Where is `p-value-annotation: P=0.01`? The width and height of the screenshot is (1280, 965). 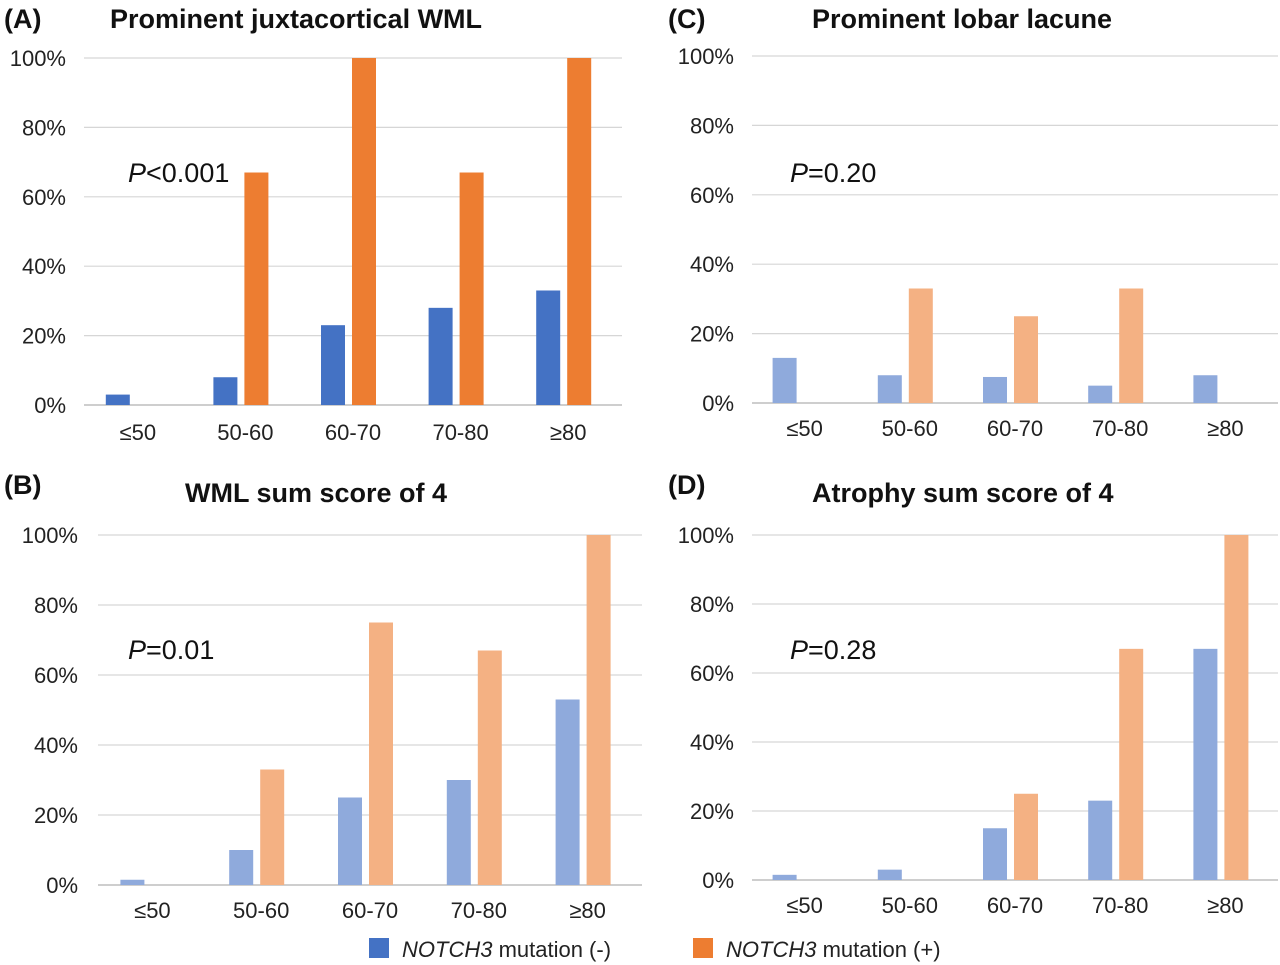
p-value-annotation: P=0.01 is located at coordinates (171, 650).